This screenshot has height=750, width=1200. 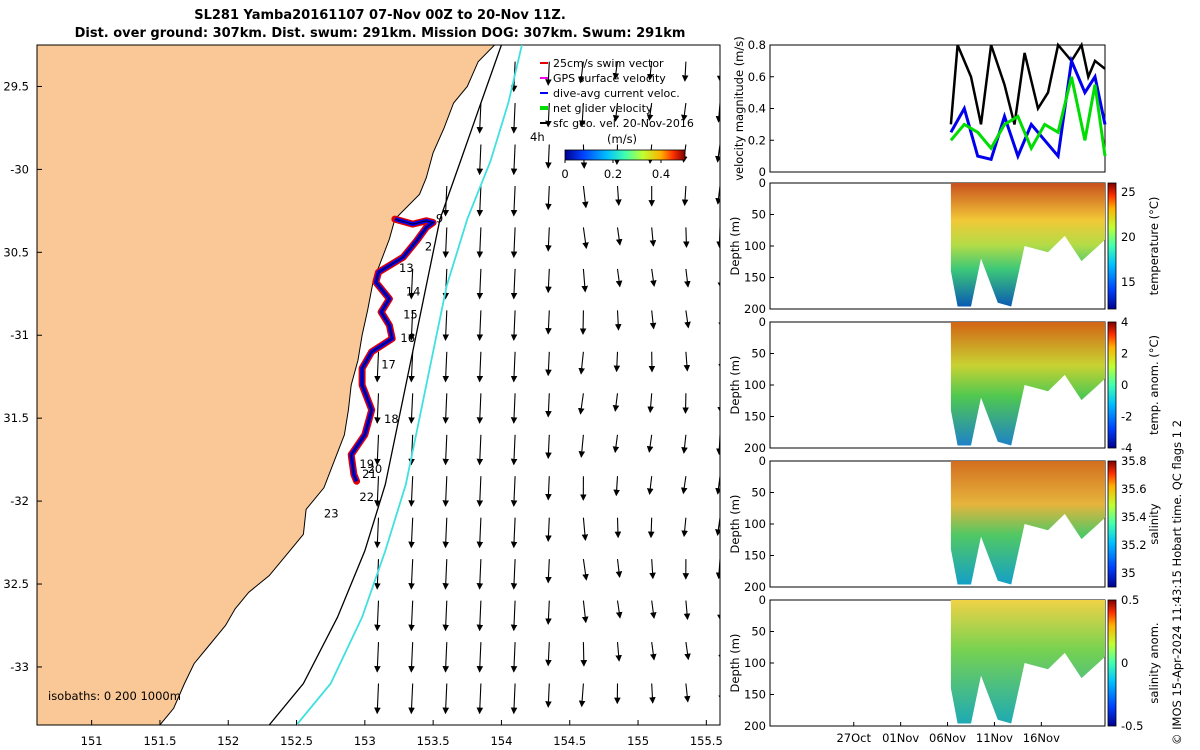 What do you see at coordinates (1128, 282) in the screenshot?
I see `profile-cbar-tick-label: 15` at bounding box center [1128, 282].